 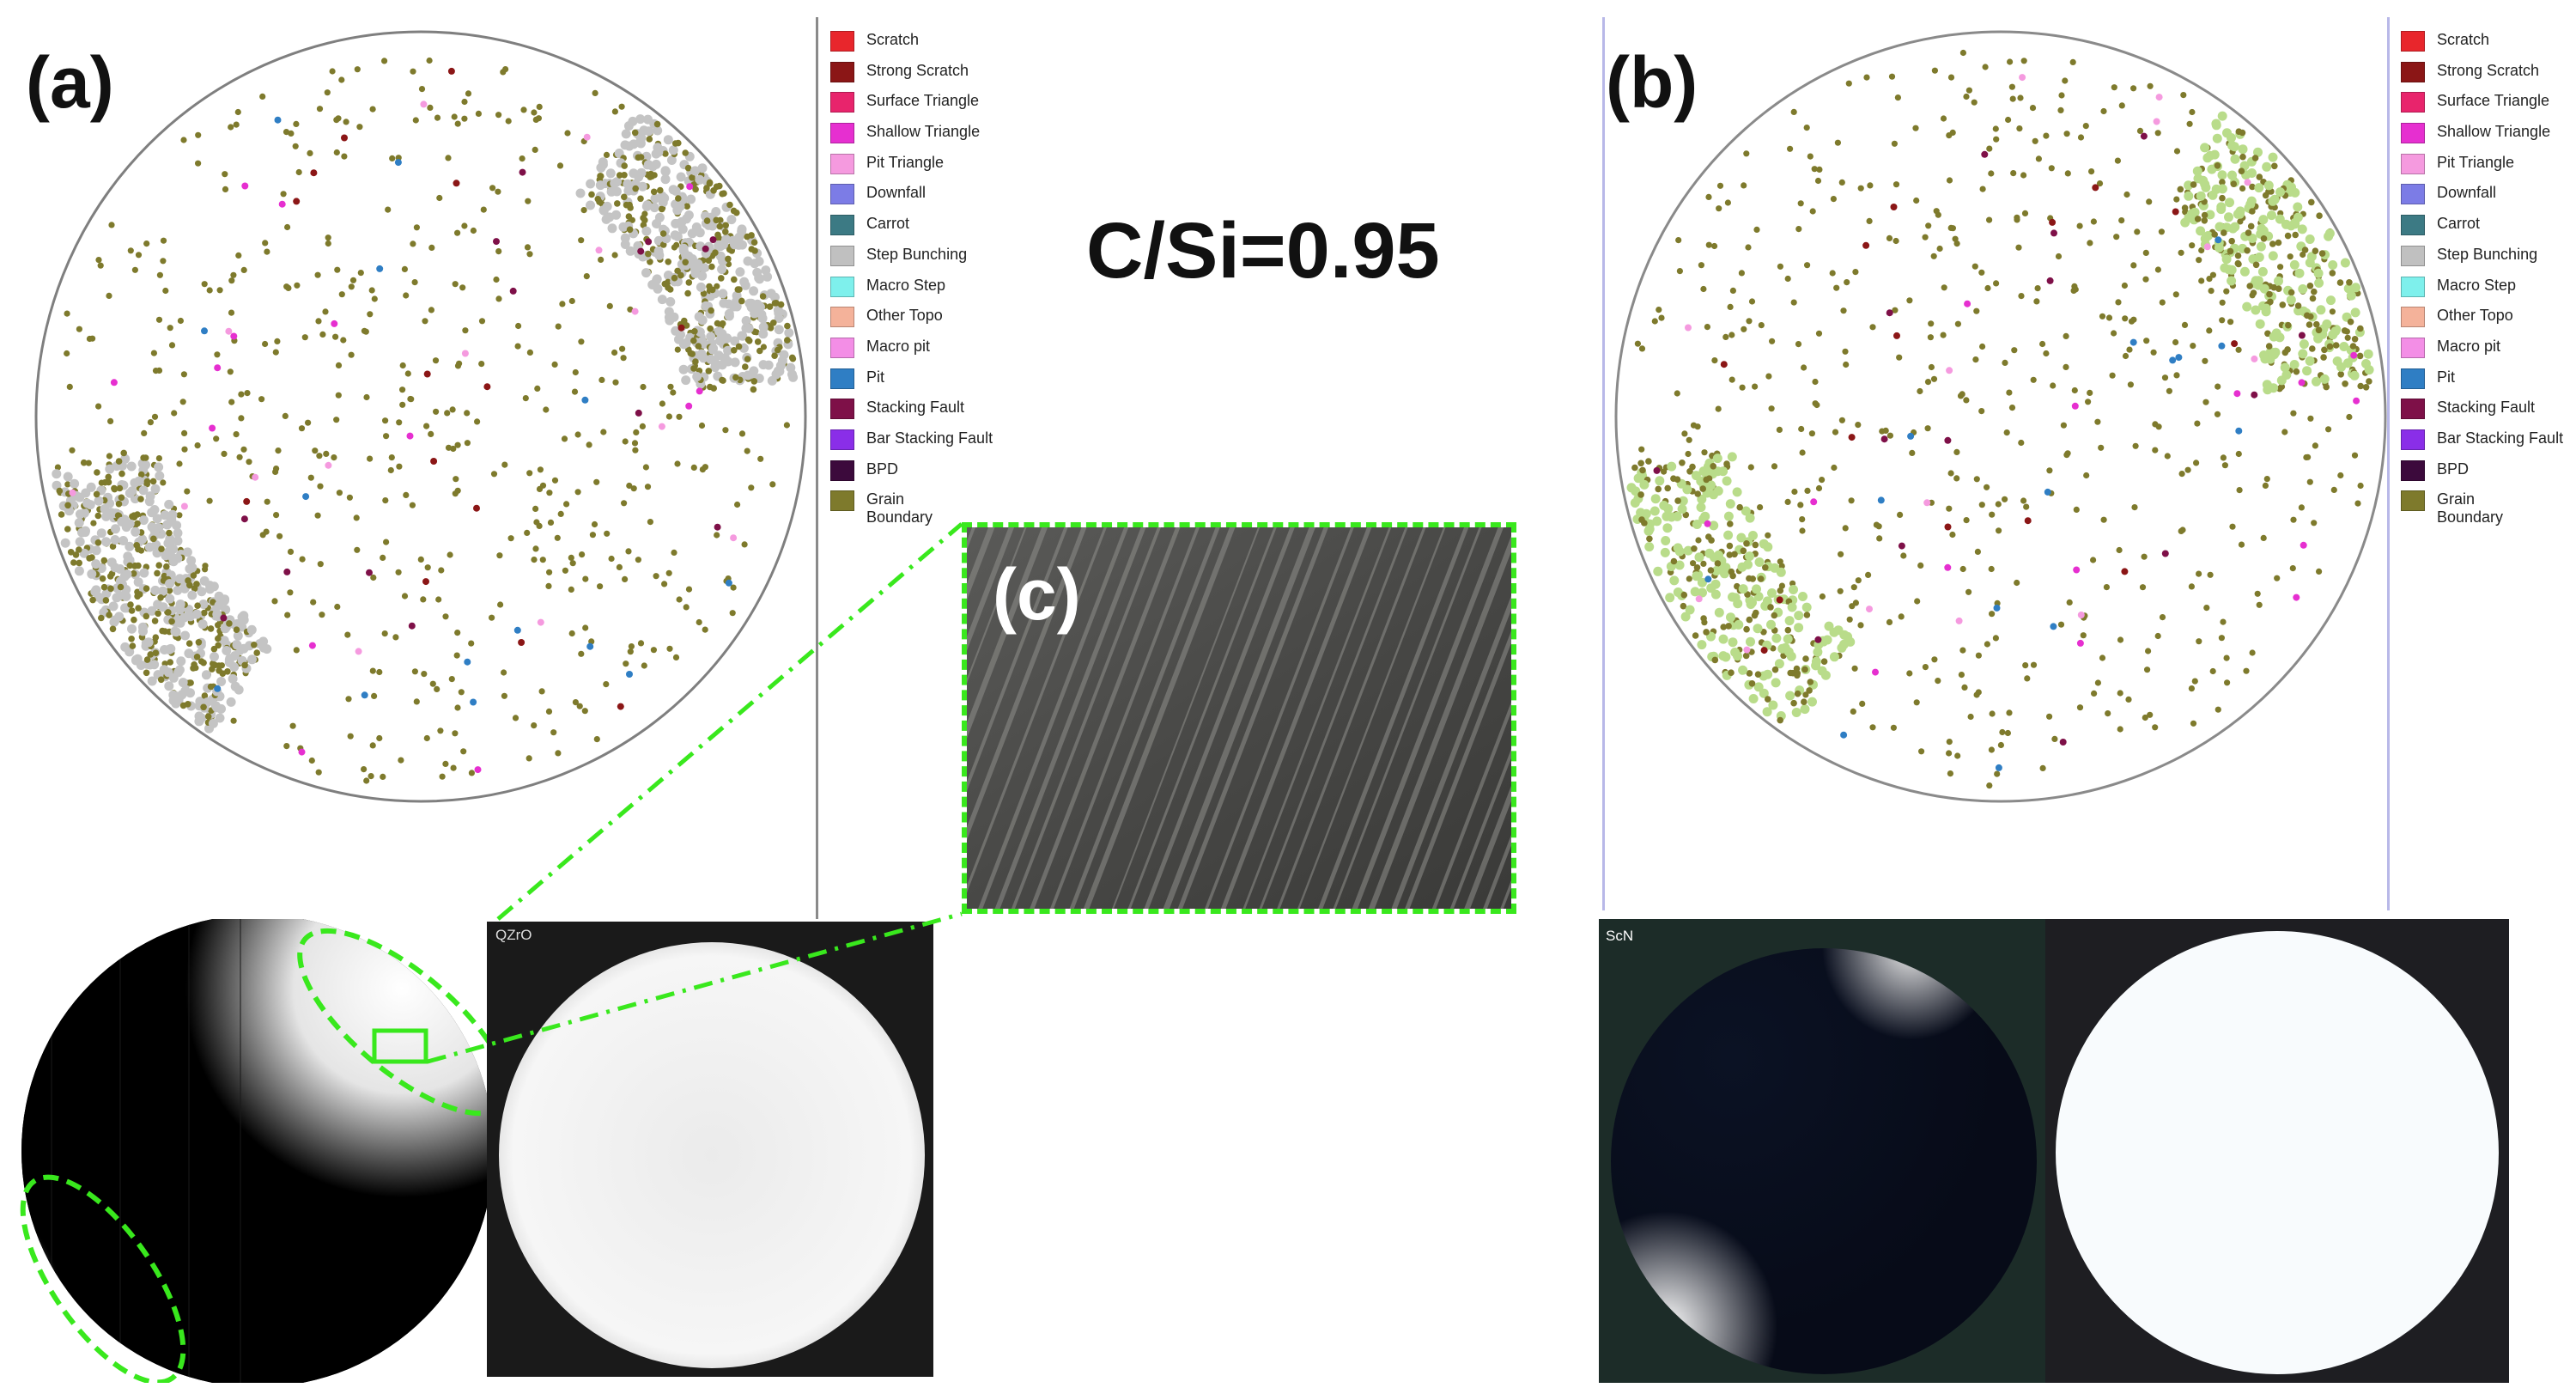 What do you see at coordinates (2488, 414) in the screenshot?
I see `legend-b-item: Stacking Fault` at bounding box center [2488, 414].